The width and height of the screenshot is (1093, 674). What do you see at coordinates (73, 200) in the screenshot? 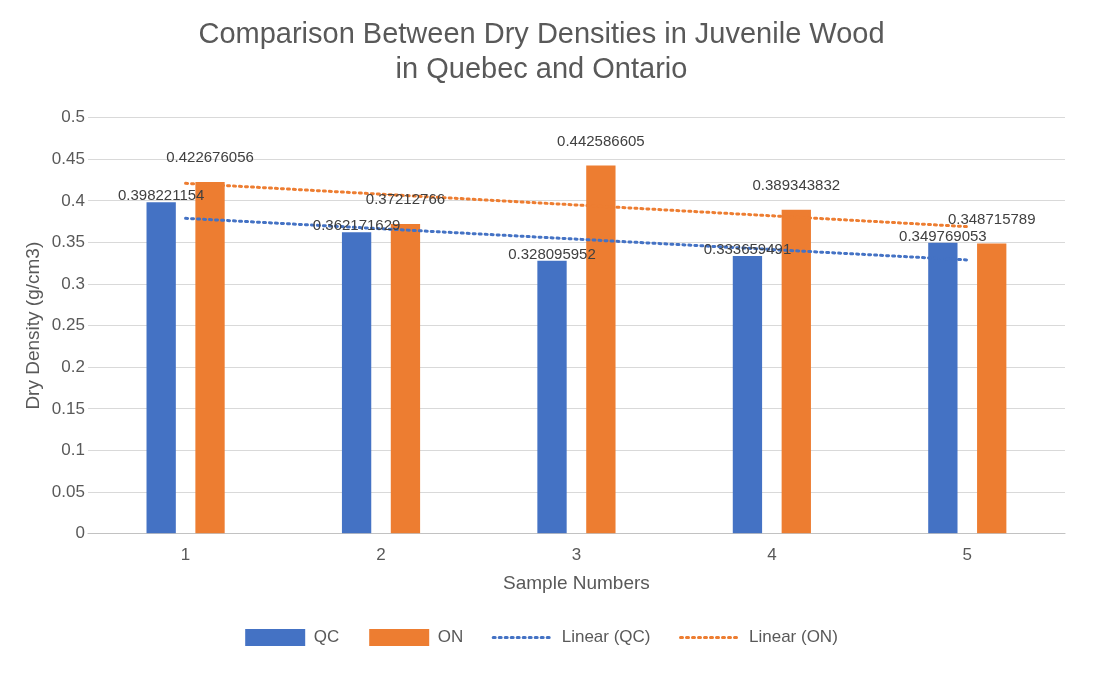
I see `y-tick-label: 0.4` at bounding box center [73, 200].